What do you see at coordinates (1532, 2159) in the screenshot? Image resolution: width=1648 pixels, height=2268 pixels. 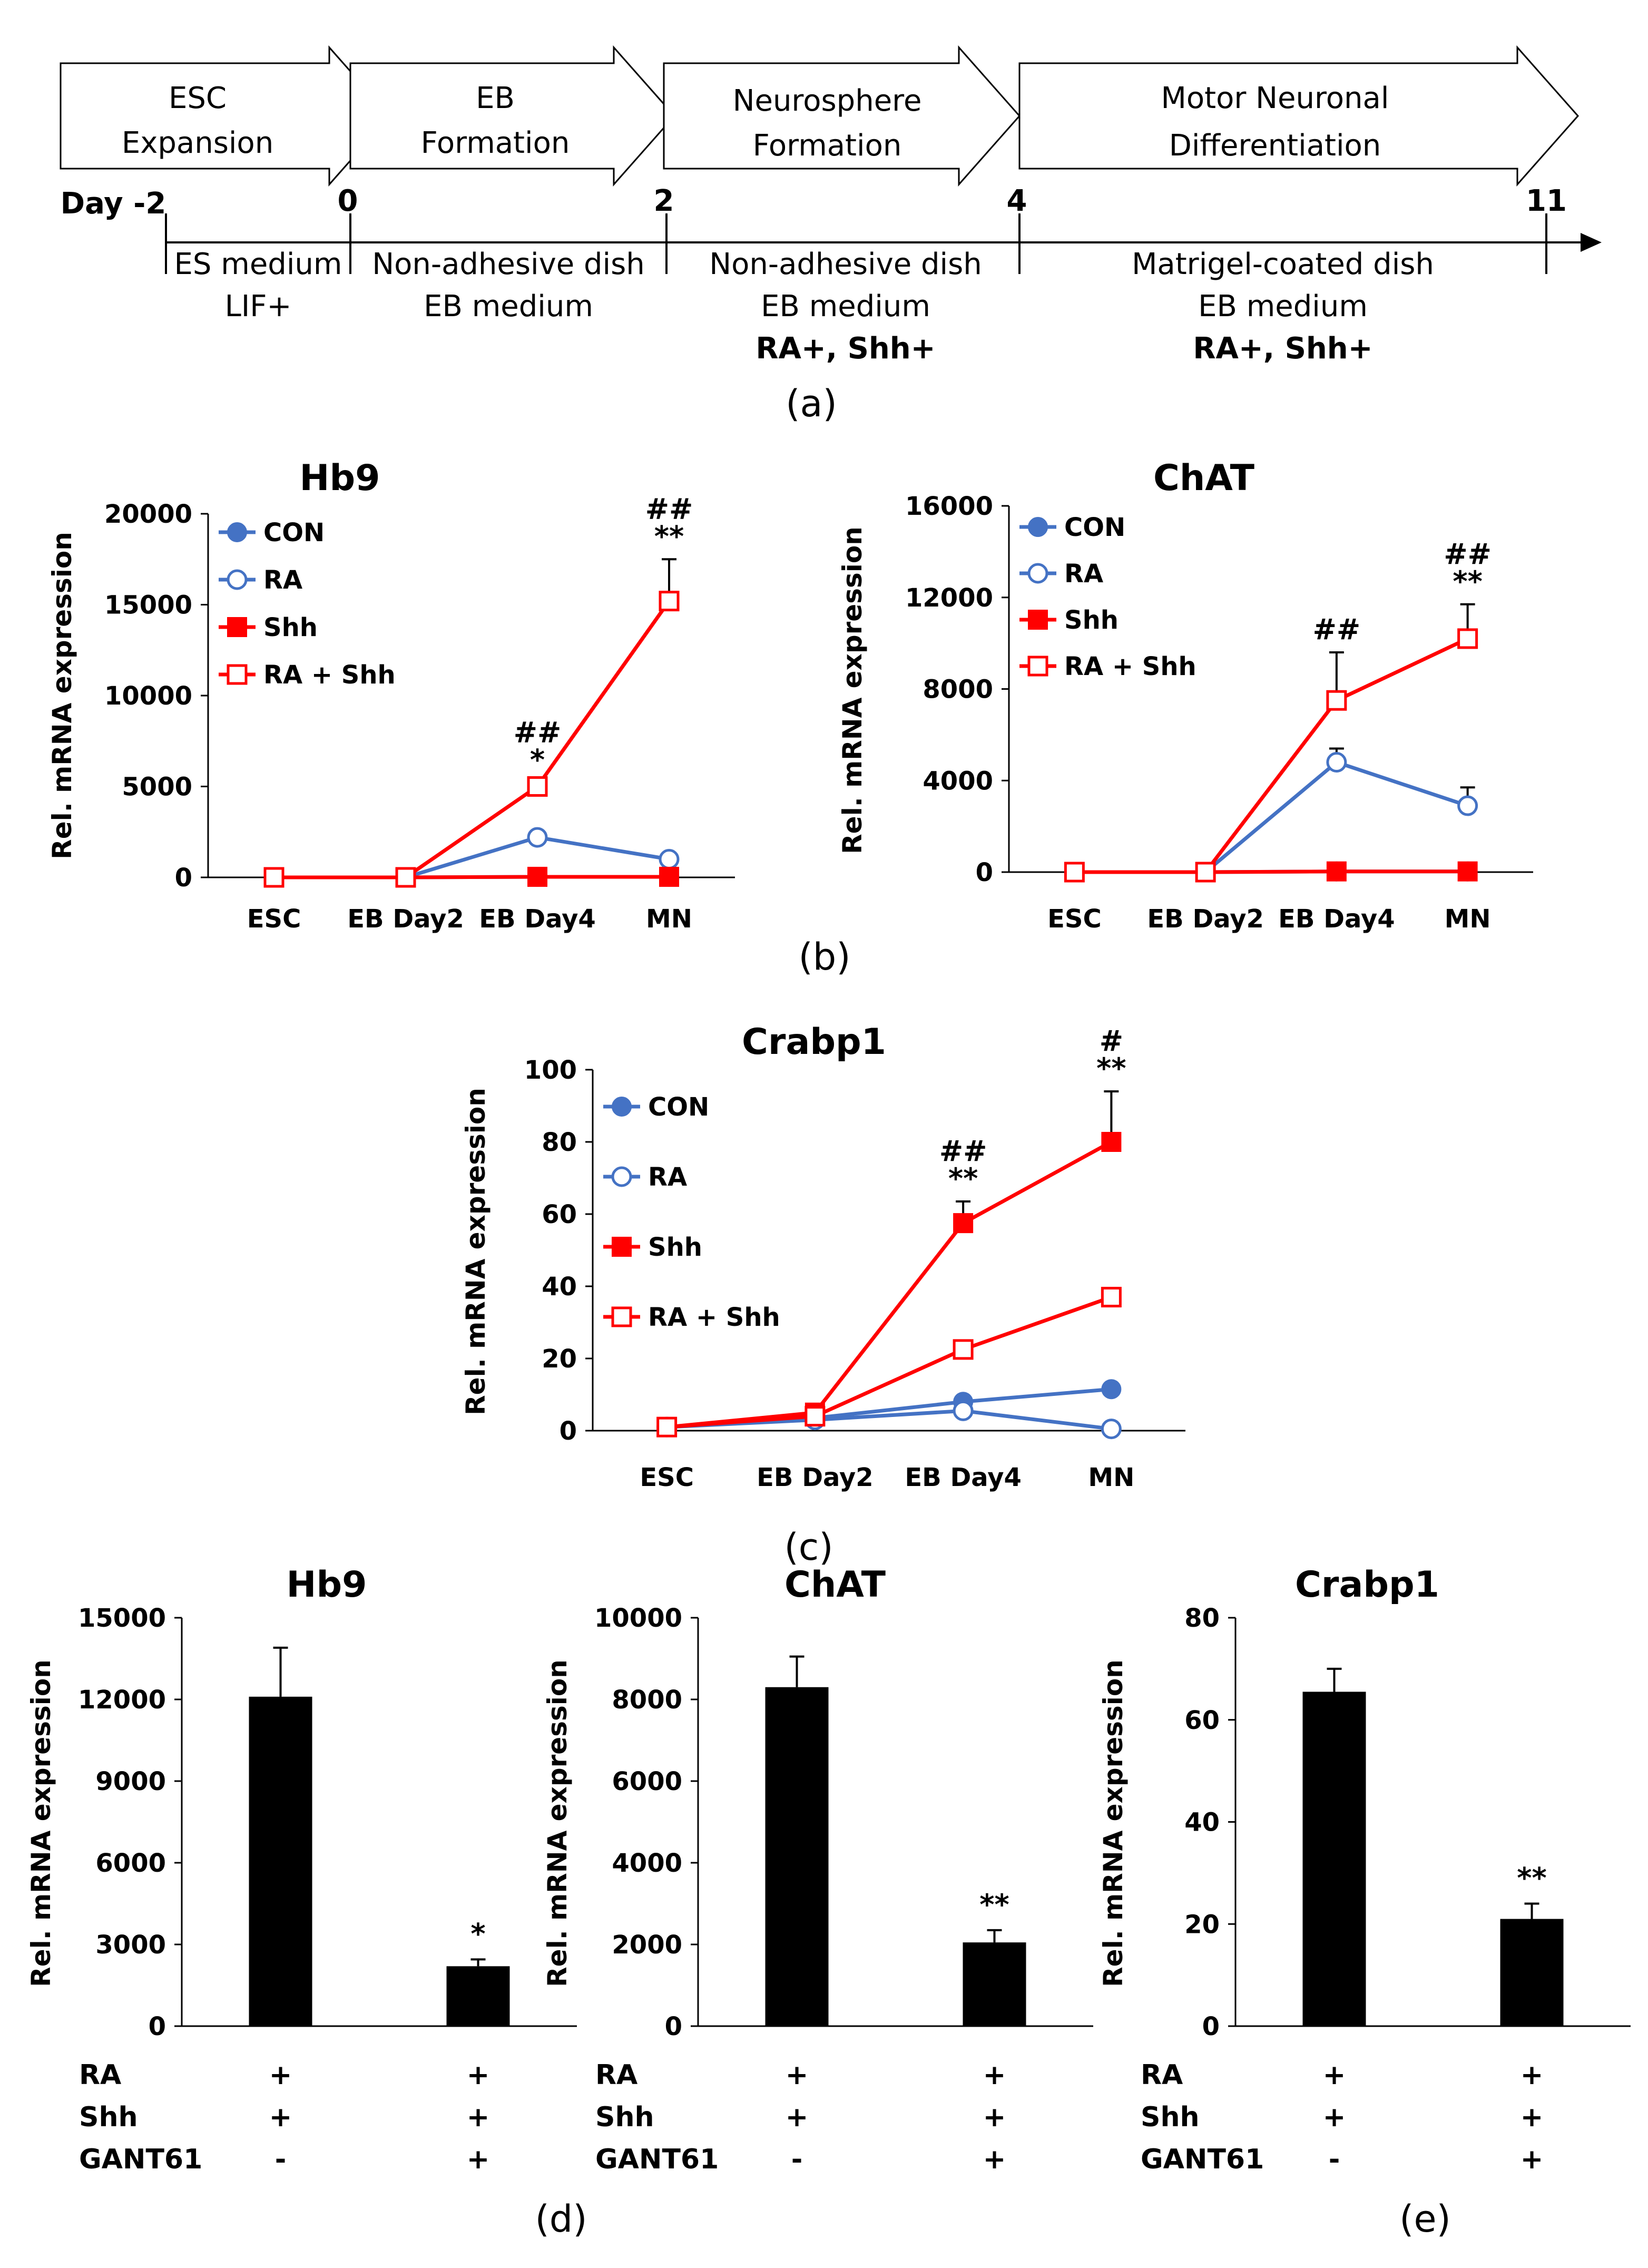 I see `crabp1-bar-cond-gant61-1: +` at bounding box center [1532, 2159].